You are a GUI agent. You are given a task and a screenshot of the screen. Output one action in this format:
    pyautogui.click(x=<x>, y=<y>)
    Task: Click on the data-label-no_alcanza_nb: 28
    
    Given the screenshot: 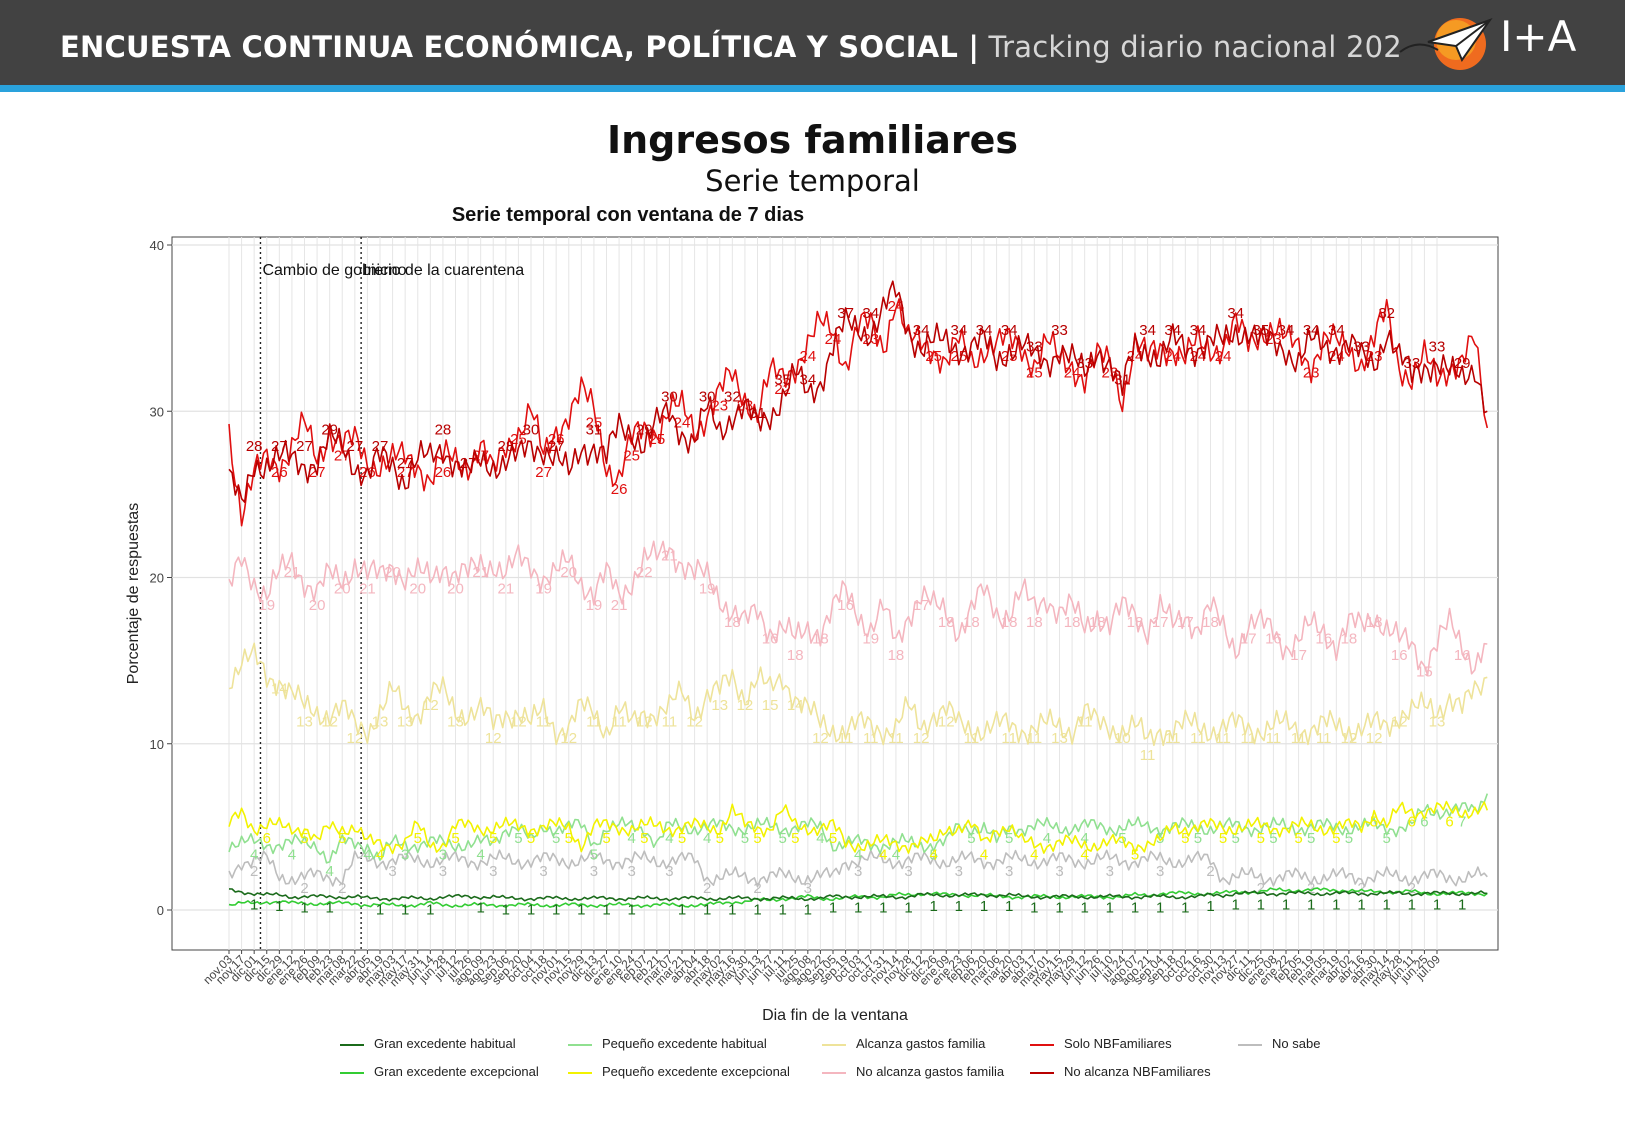 What is the action you would take?
    pyautogui.click(x=505, y=446)
    